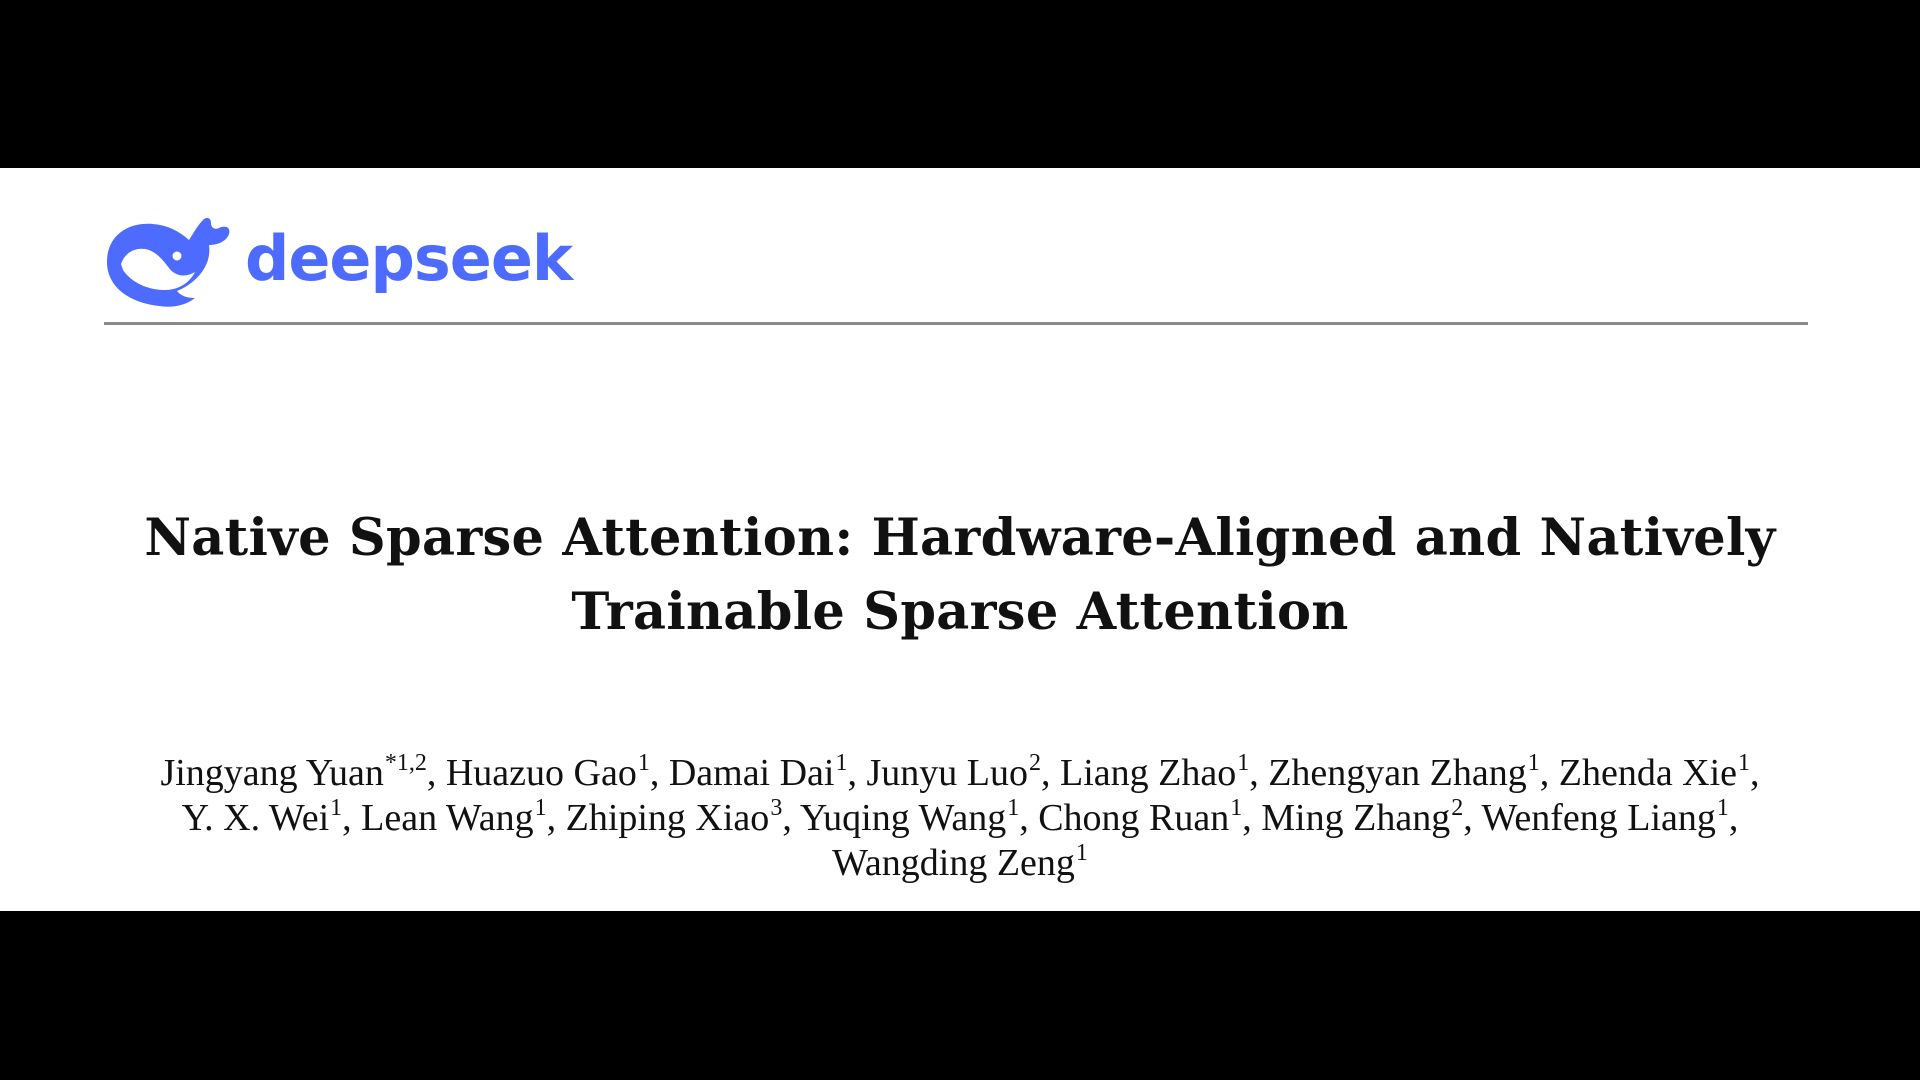 This screenshot has height=1080, width=1920. I want to click on author-name-text: Yuqing Wang, so click(903, 818).